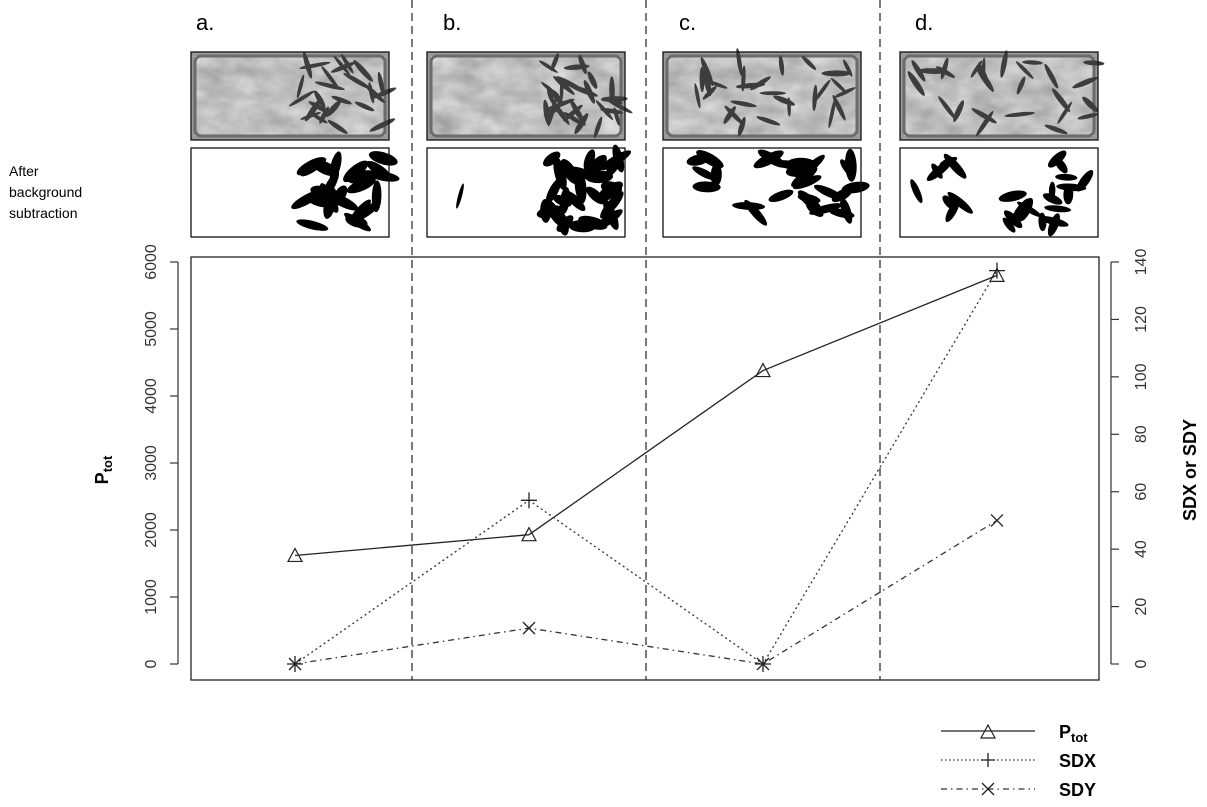 Image resolution: width=1207 pixels, height=807 pixels. I want to click on photo-c-water, so click(762, 96).